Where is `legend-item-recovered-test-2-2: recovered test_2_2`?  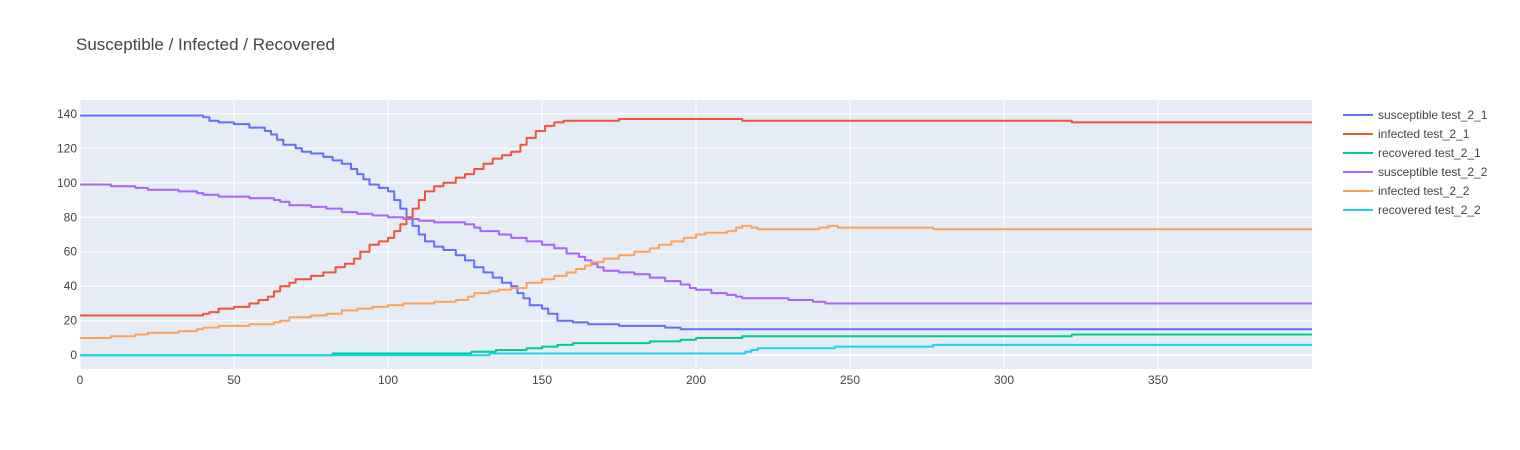 legend-item-recovered-test-2-2: recovered test_2_2 is located at coordinates (1412, 210).